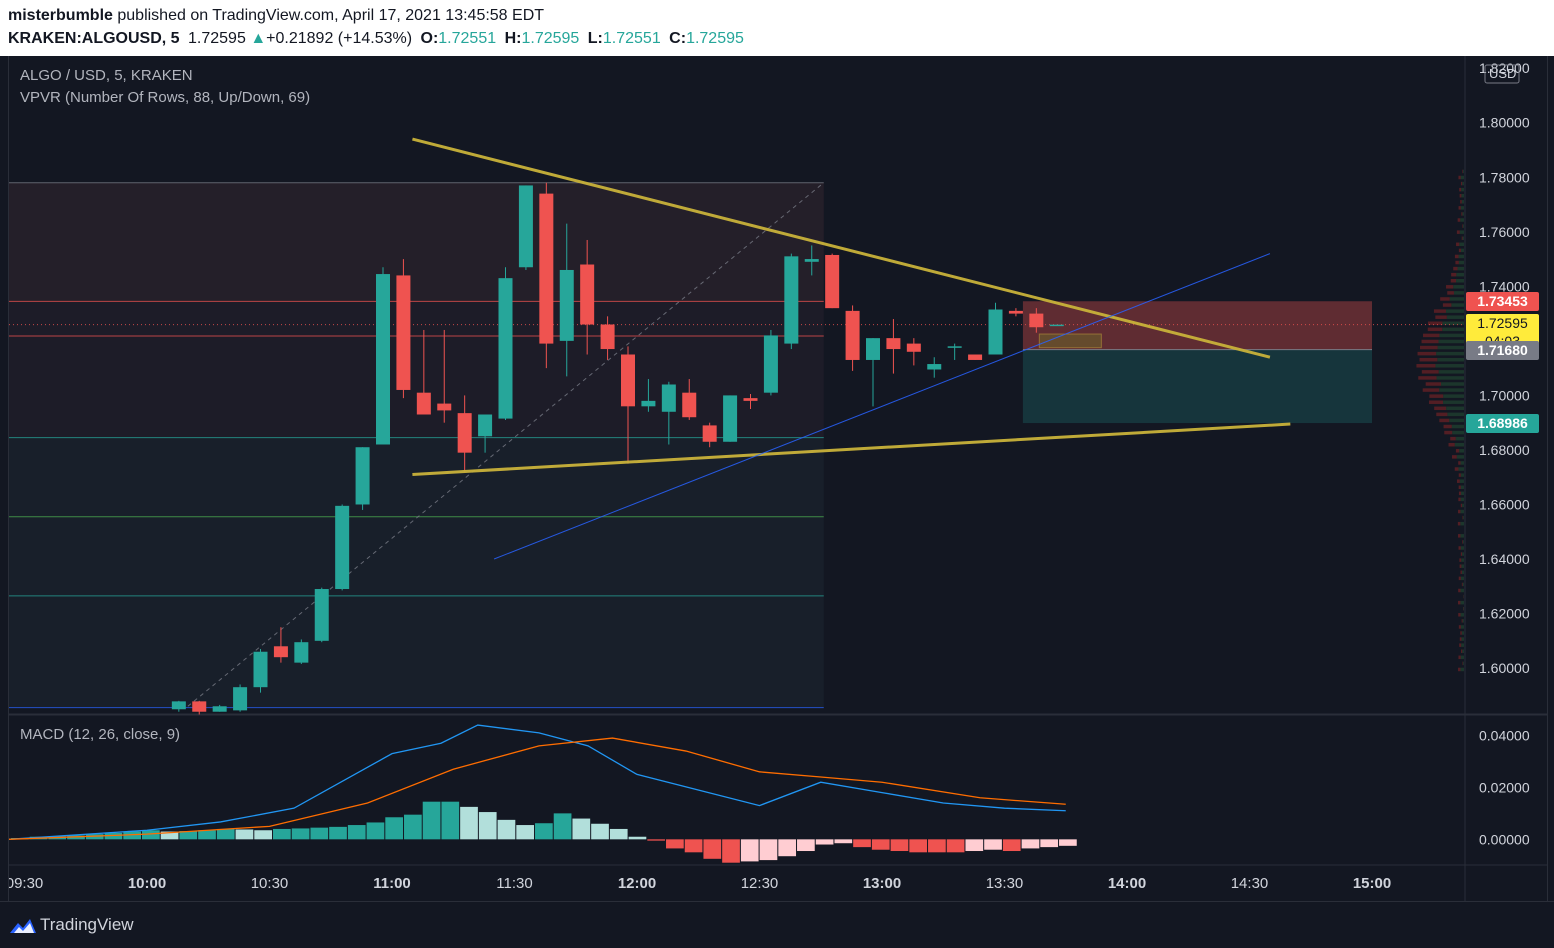 Image resolution: width=1554 pixels, height=948 pixels. Describe the element at coordinates (1372, 883) in the screenshot. I see `time-axis-label: 15:00` at that location.